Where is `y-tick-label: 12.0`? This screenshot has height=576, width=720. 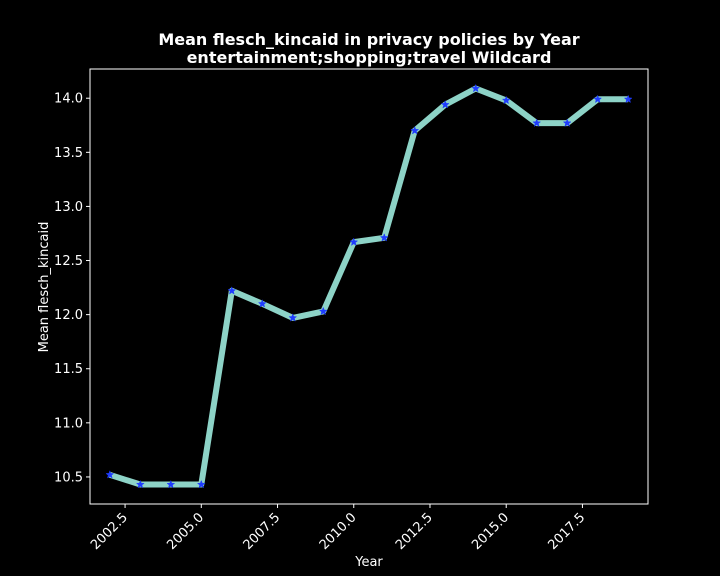 y-tick-label: 12.0 is located at coordinates (68, 315).